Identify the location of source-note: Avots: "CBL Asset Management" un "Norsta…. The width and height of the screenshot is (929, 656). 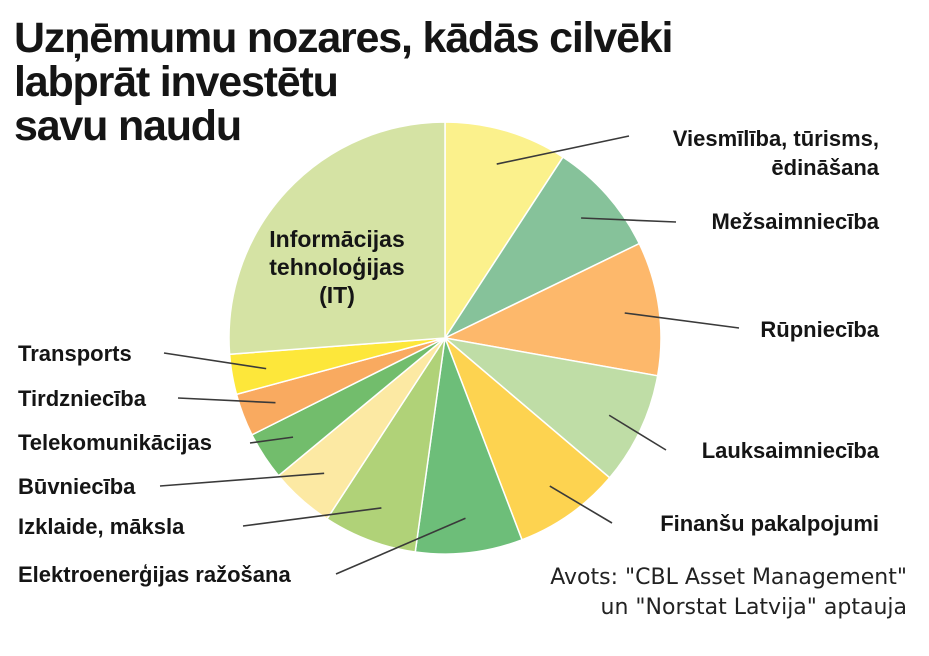
(728, 593).